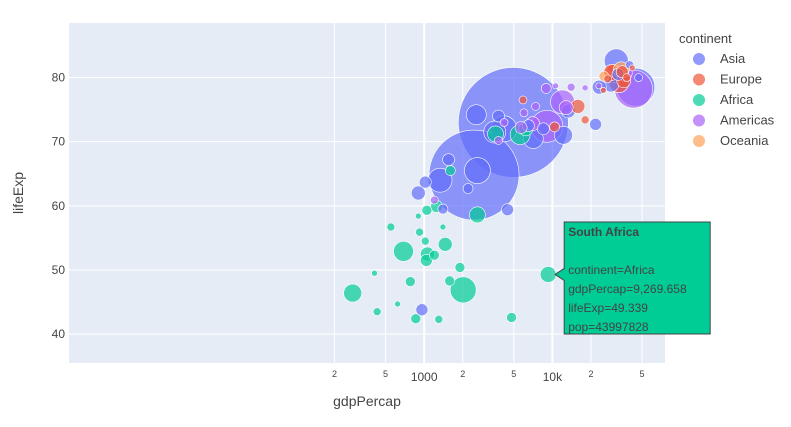 The width and height of the screenshot is (791, 427). I want to click on y-tick-label: 80, so click(59, 78).